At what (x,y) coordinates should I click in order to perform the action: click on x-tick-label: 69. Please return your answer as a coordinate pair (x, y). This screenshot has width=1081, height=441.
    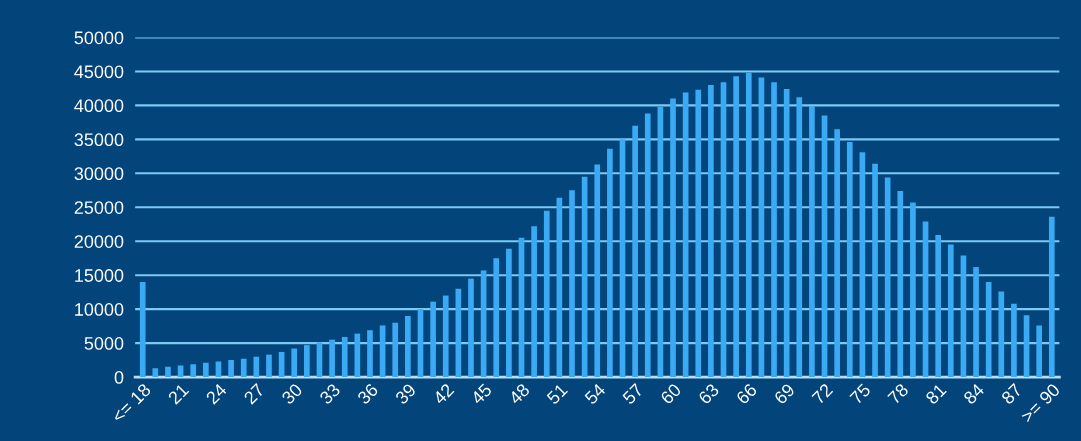
    Looking at the image, I should click on (784, 393).